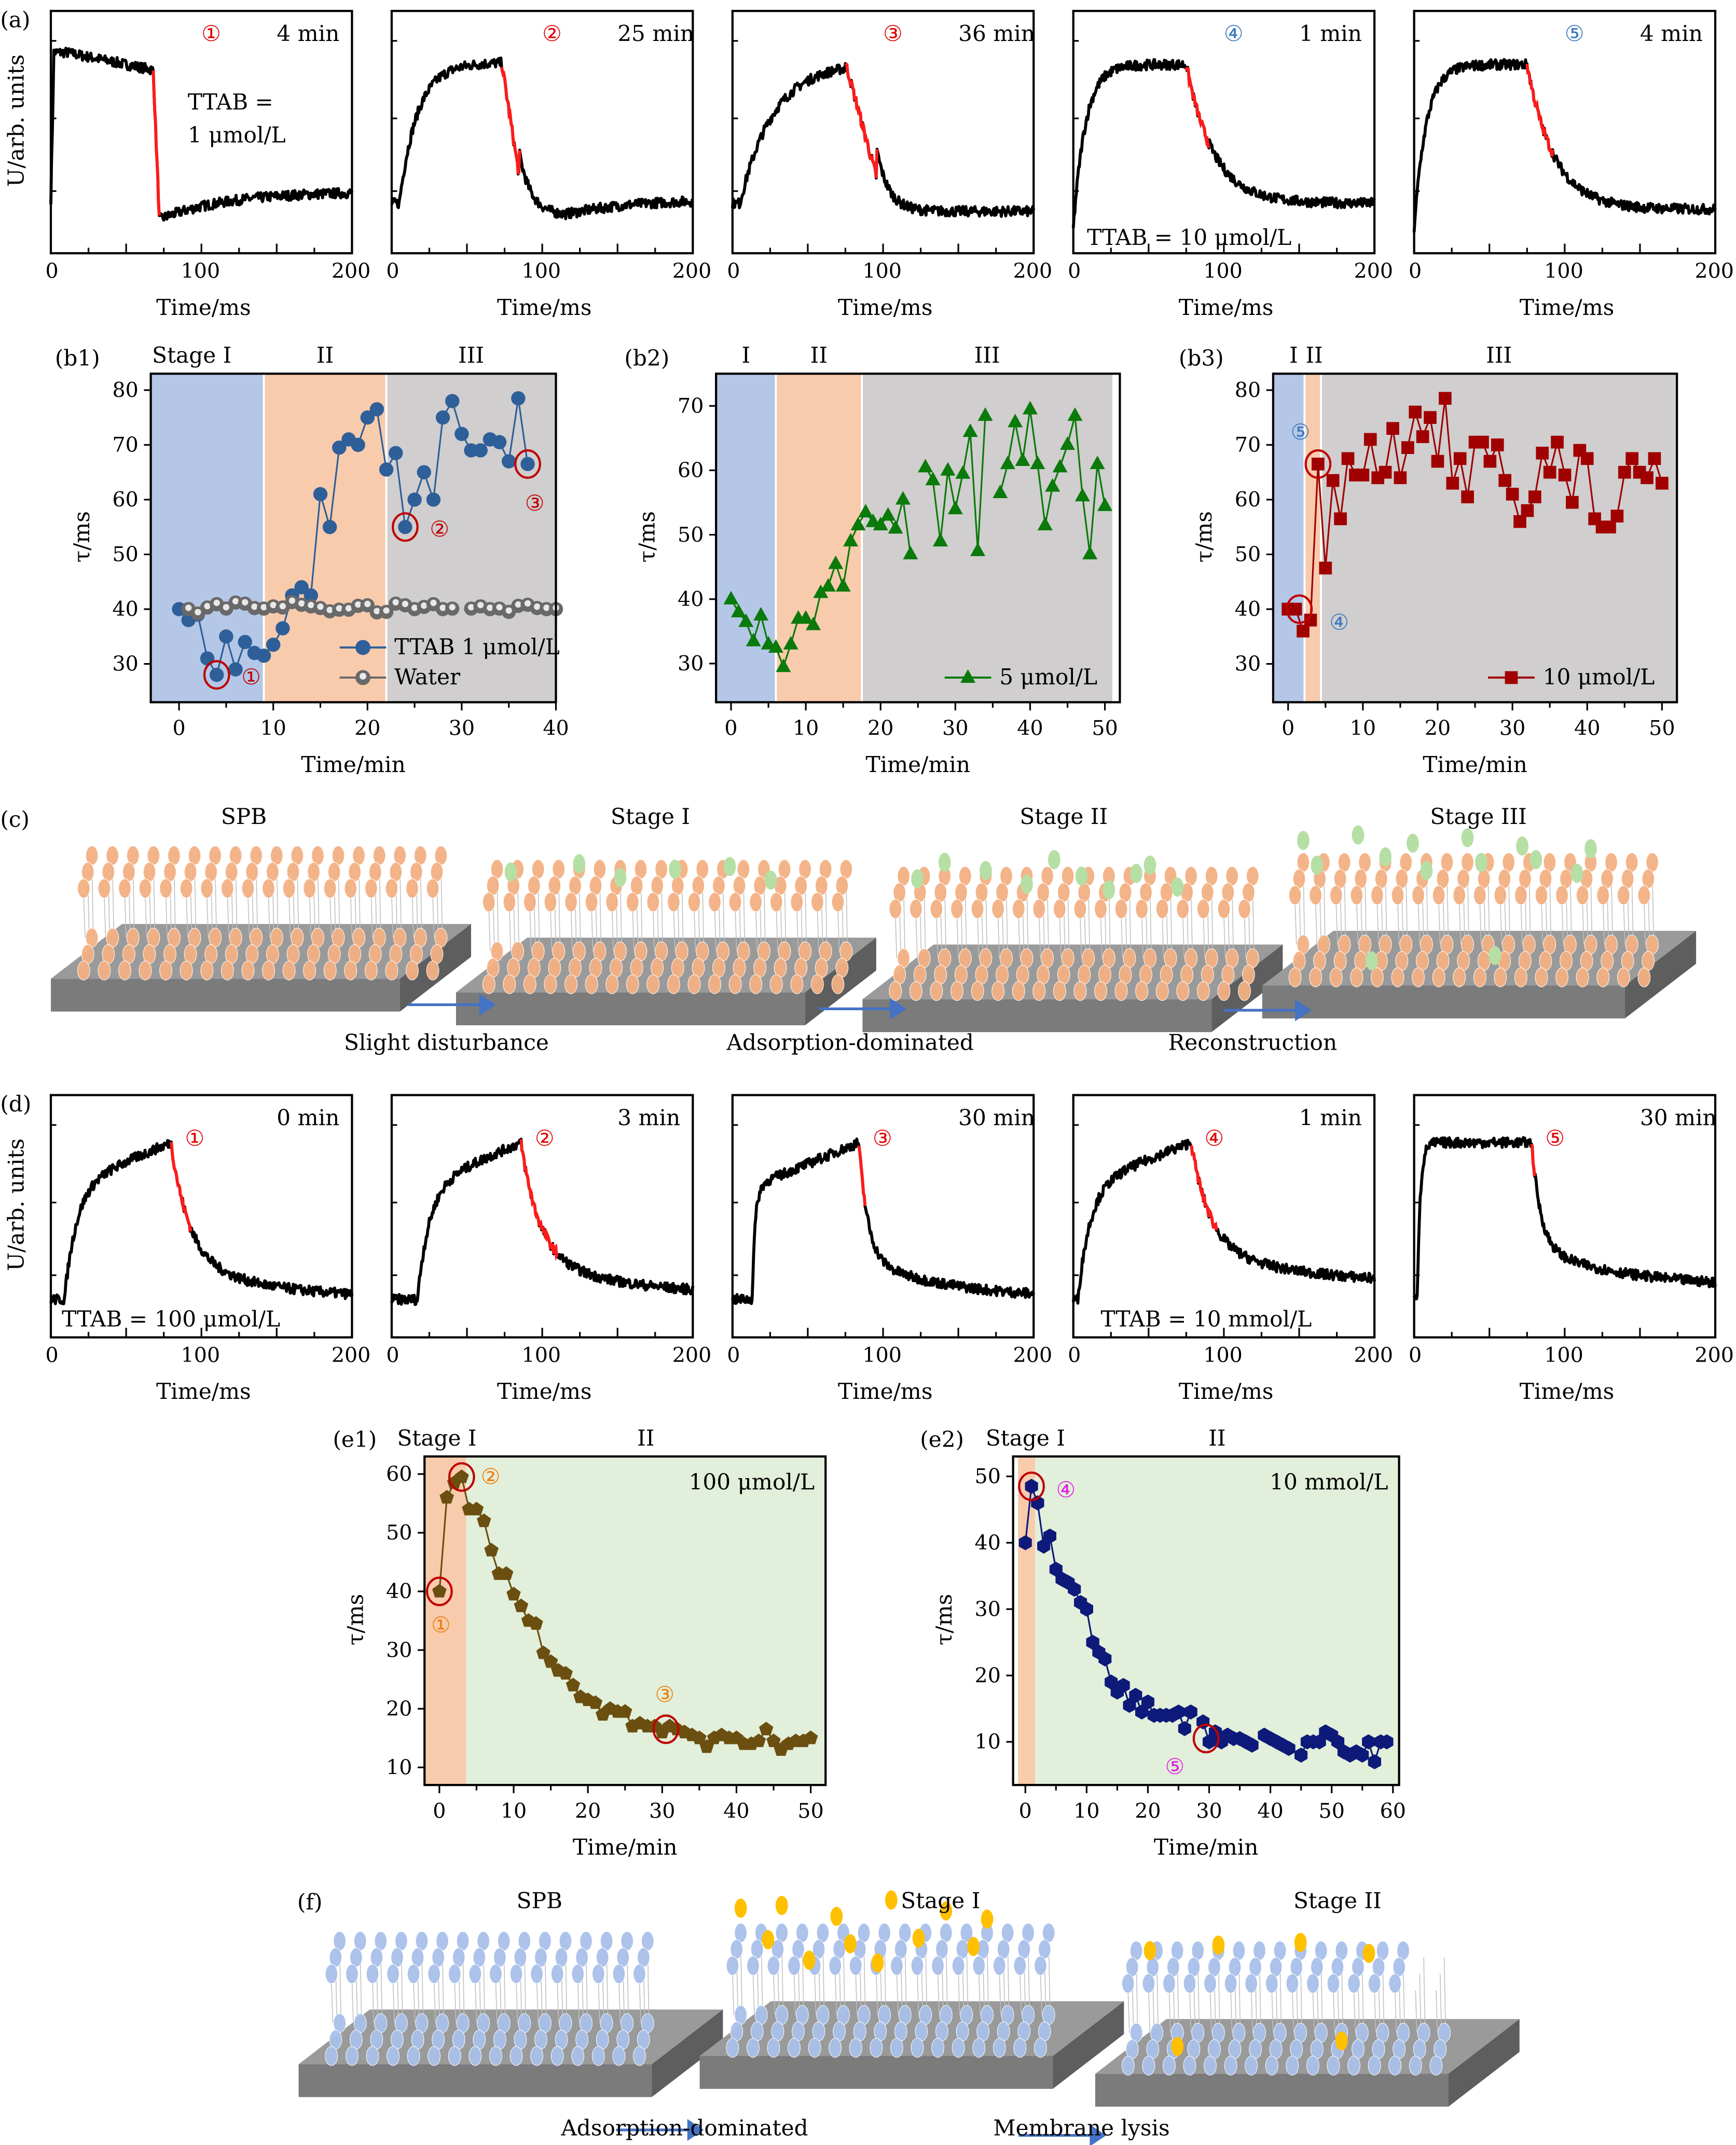 This screenshot has height=2145, width=1736. What do you see at coordinates (1512, 728) in the screenshot?
I see `x-tick-label: 30` at bounding box center [1512, 728].